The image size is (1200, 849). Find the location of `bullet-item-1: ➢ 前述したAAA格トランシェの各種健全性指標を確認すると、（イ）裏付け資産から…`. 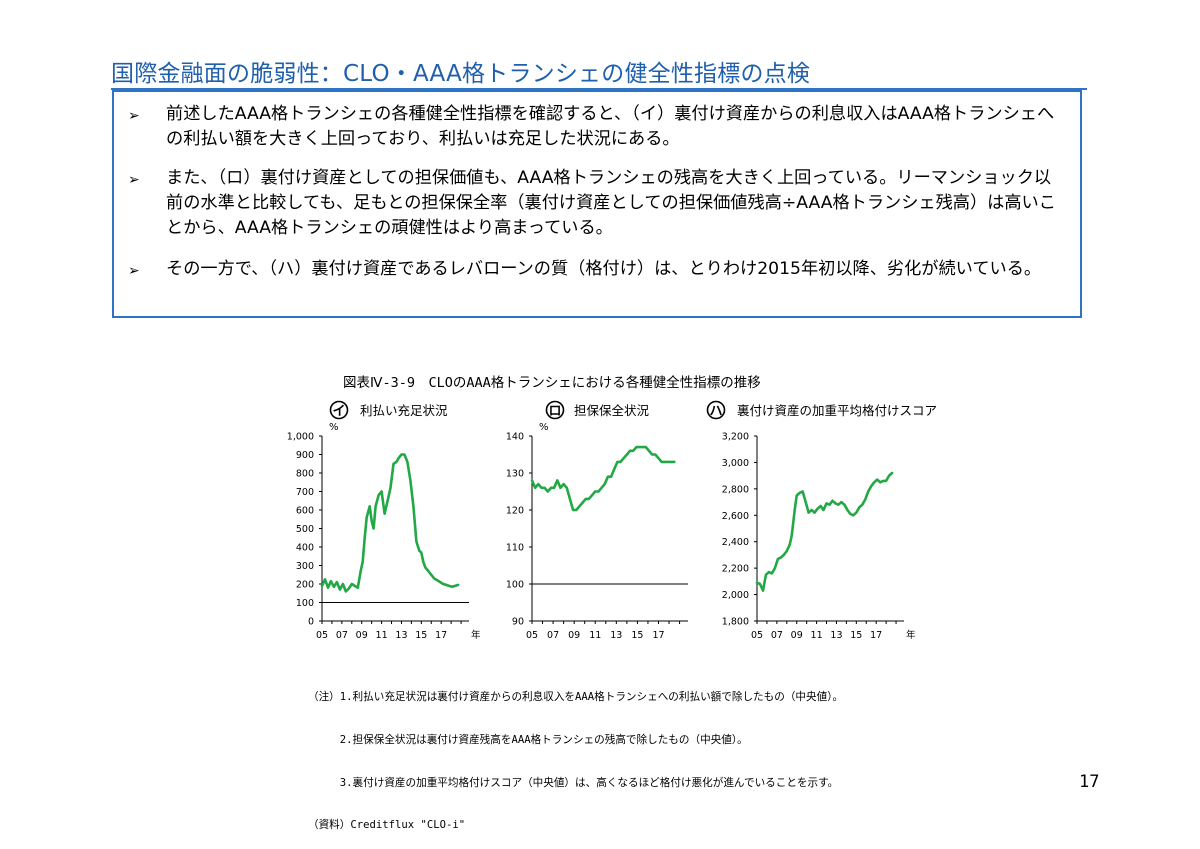

bullet-item-1: ➢ 前述したAAA格トランシェの各種健全性指標を確認すると、（イ）裏付け資産から… is located at coordinates (597, 127).